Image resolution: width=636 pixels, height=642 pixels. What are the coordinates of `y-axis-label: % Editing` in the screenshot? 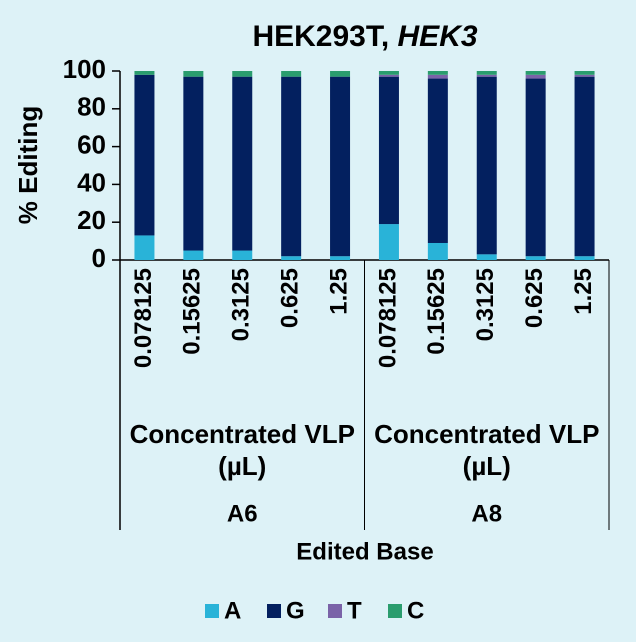 It's located at (28, 165).